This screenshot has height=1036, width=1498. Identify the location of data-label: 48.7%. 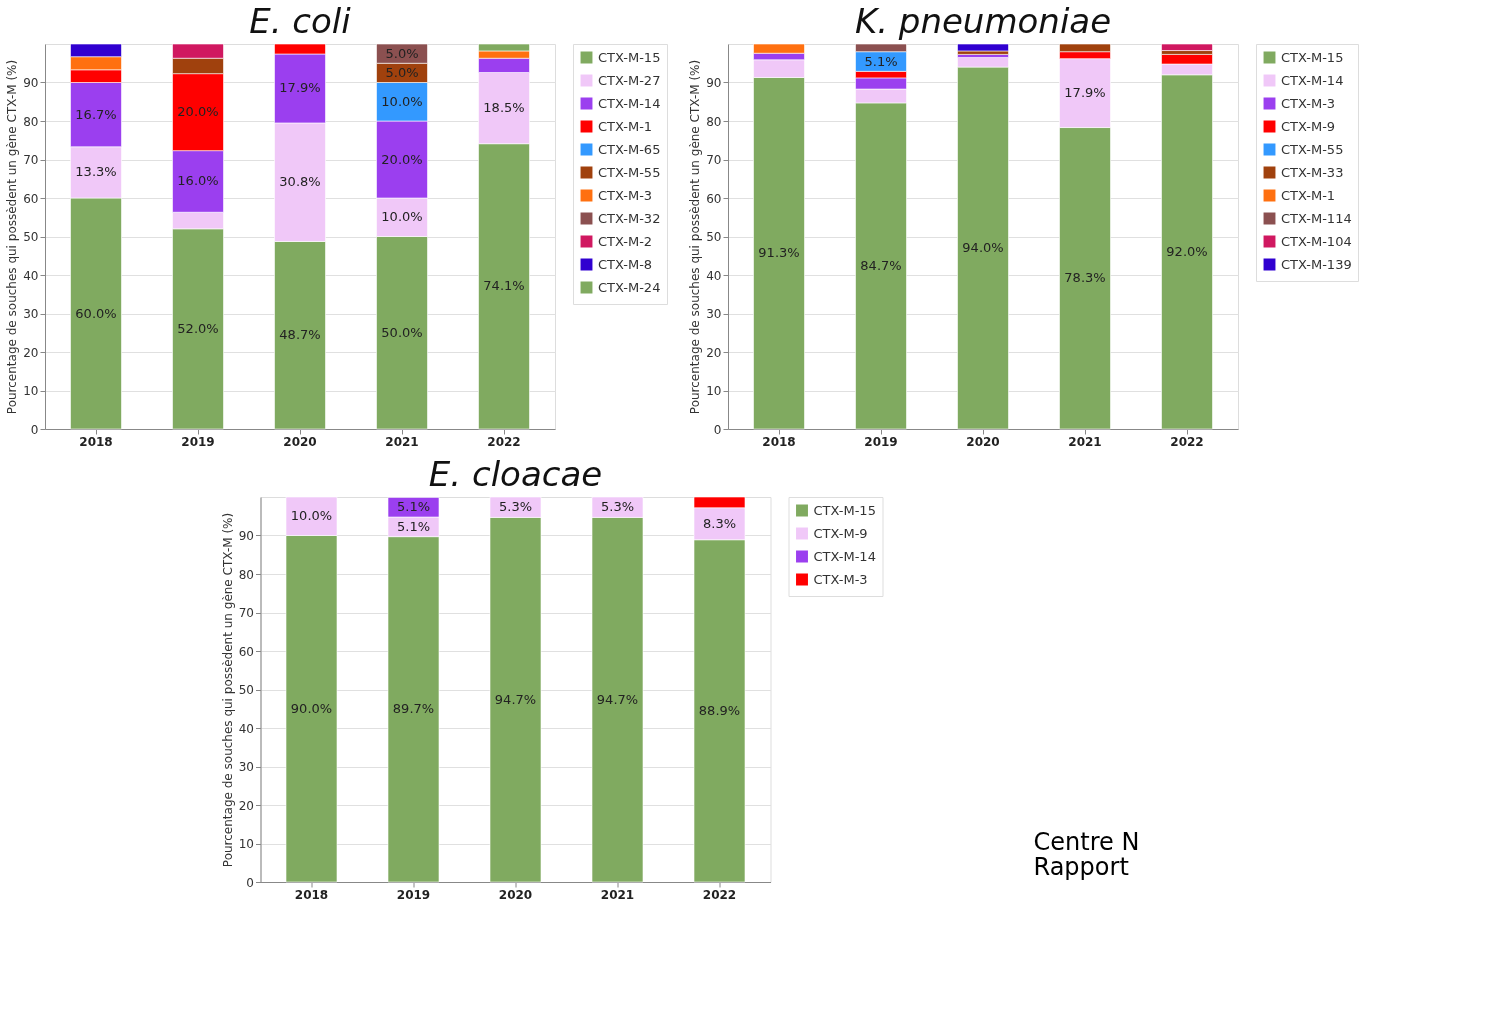
(300, 335).